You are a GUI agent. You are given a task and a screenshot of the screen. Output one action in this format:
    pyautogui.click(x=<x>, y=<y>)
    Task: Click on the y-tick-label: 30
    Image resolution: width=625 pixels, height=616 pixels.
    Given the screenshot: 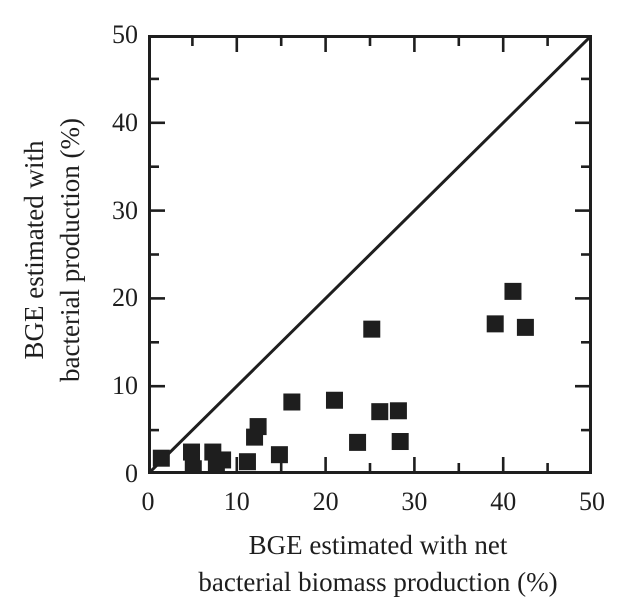 What is the action you would take?
    pyautogui.click(x=125, y=210)
    